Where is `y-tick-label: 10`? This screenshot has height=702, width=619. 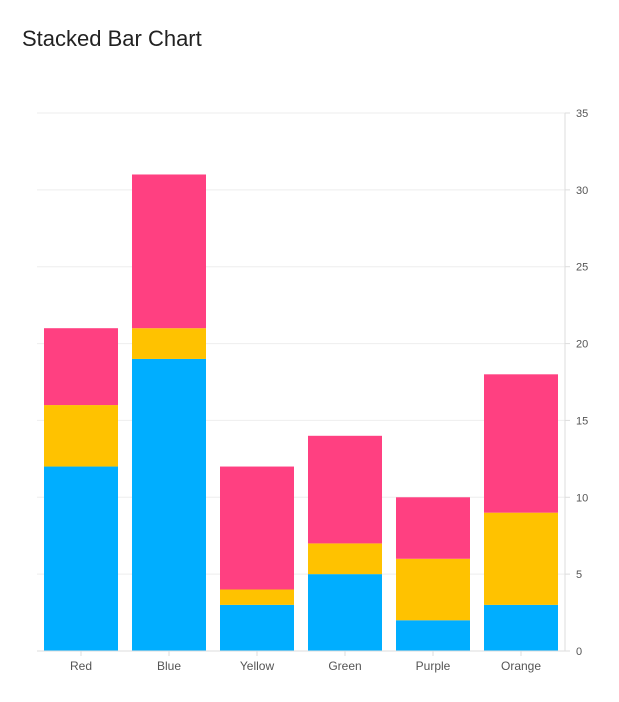 y-tick-label: 10 is located at coordinates (582, 498).